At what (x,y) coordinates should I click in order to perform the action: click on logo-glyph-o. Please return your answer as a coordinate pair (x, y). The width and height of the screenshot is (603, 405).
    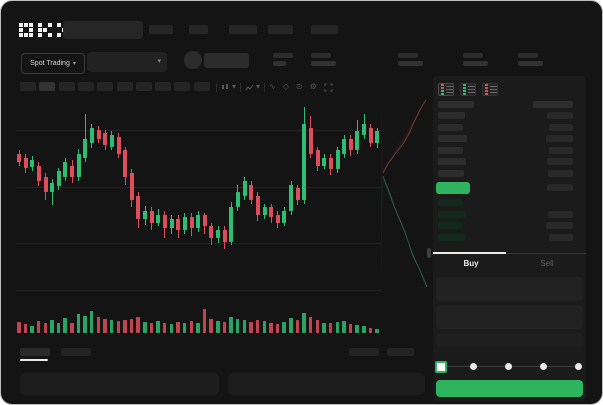
    Looking at the image, I should click on (26, 30).